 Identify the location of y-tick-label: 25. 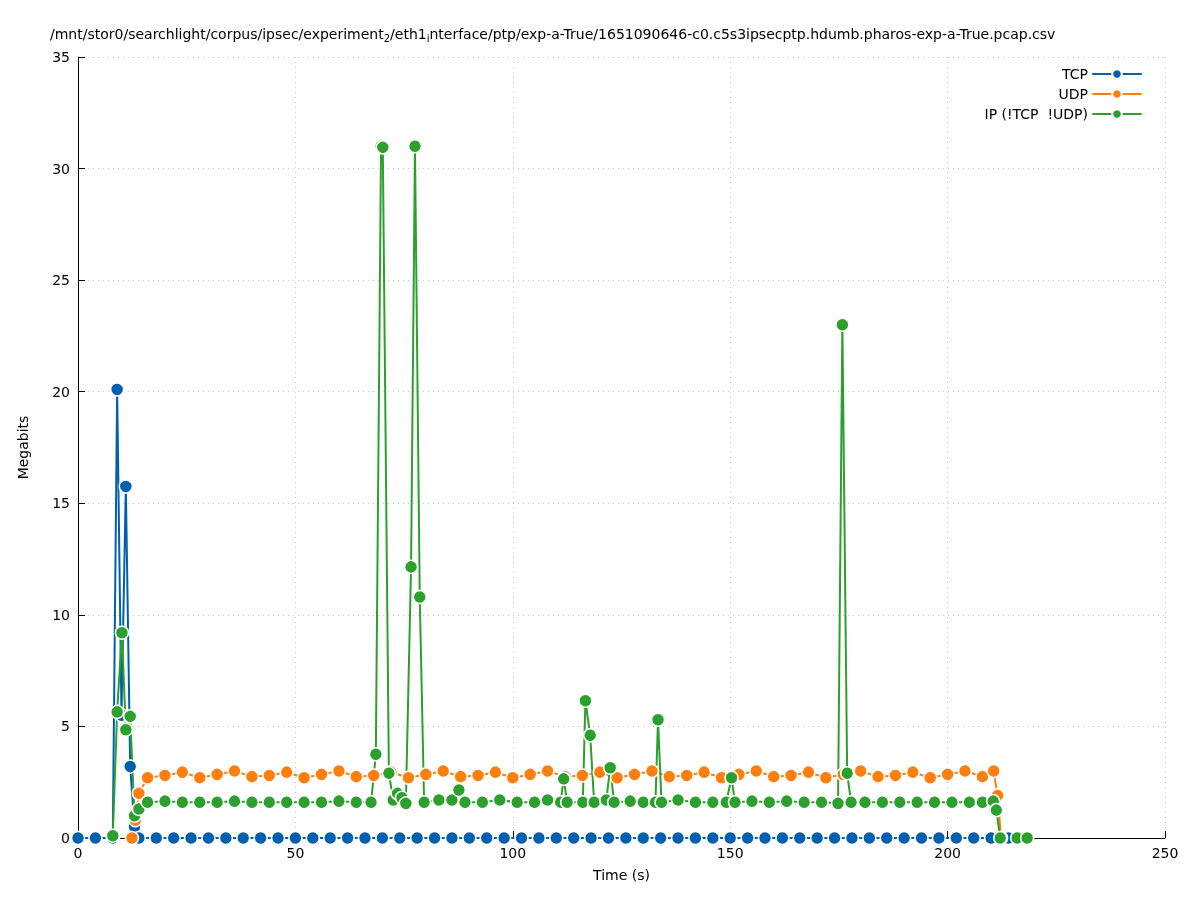
(61, 280).